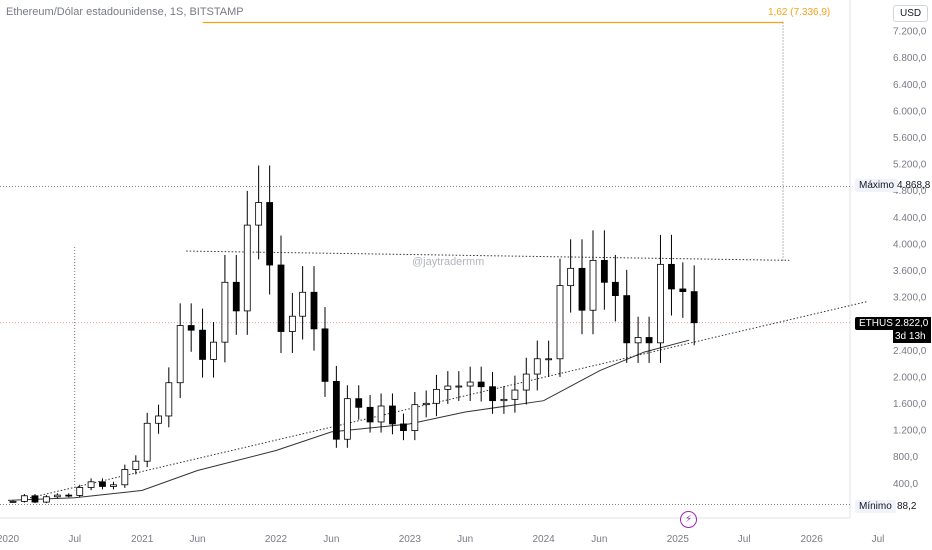  Describe the element at coordinates (276, 539) in the screenshot. I see `x-tick-label: 2022` at that location.